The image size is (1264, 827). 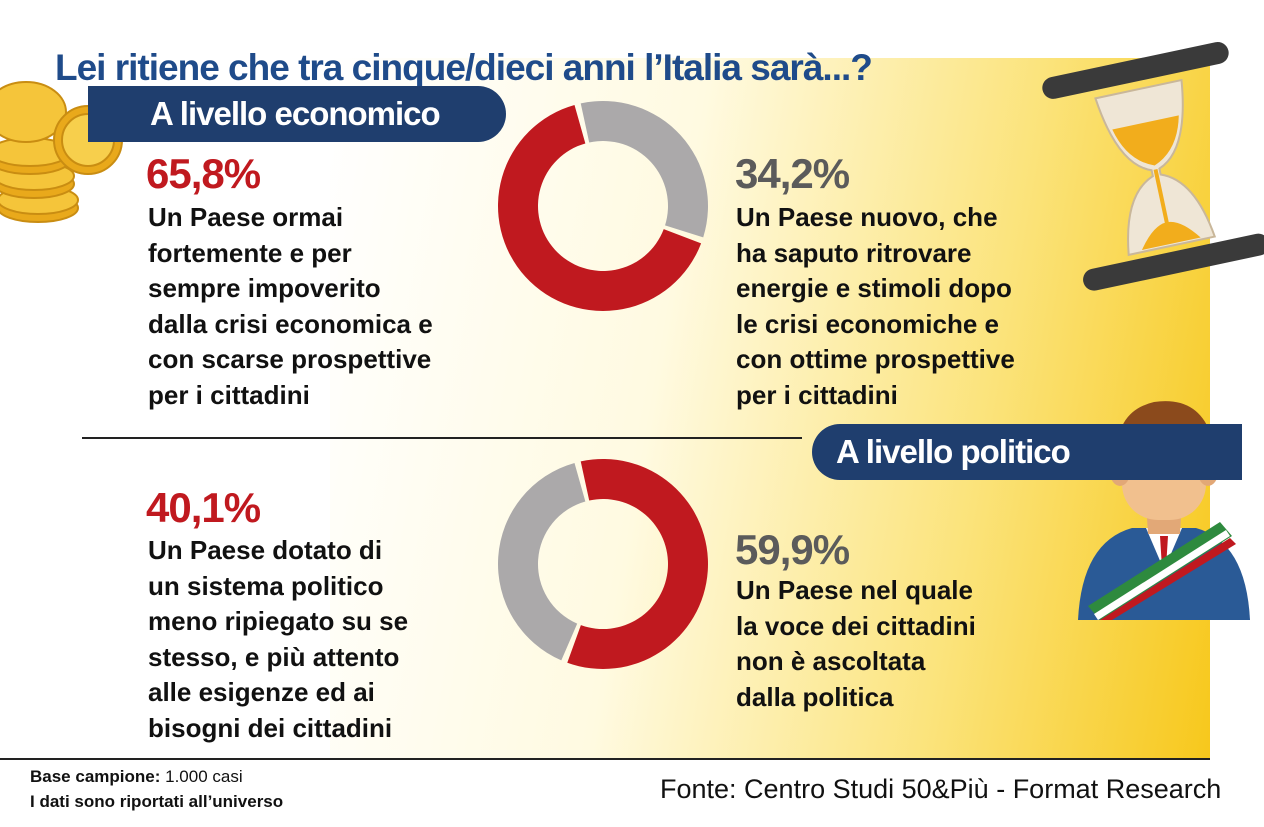 What do you see at coordinates (250, 252) in the screenshot?
I see `text-line: fortemente e per` at bounding box center [250, 252].